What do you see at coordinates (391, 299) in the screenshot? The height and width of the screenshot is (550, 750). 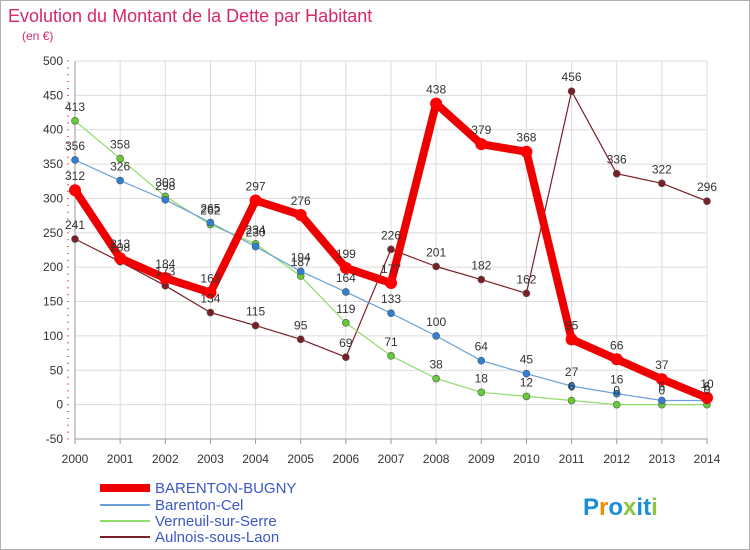 I see `data-label: 133` at bounding box center [391, 299].